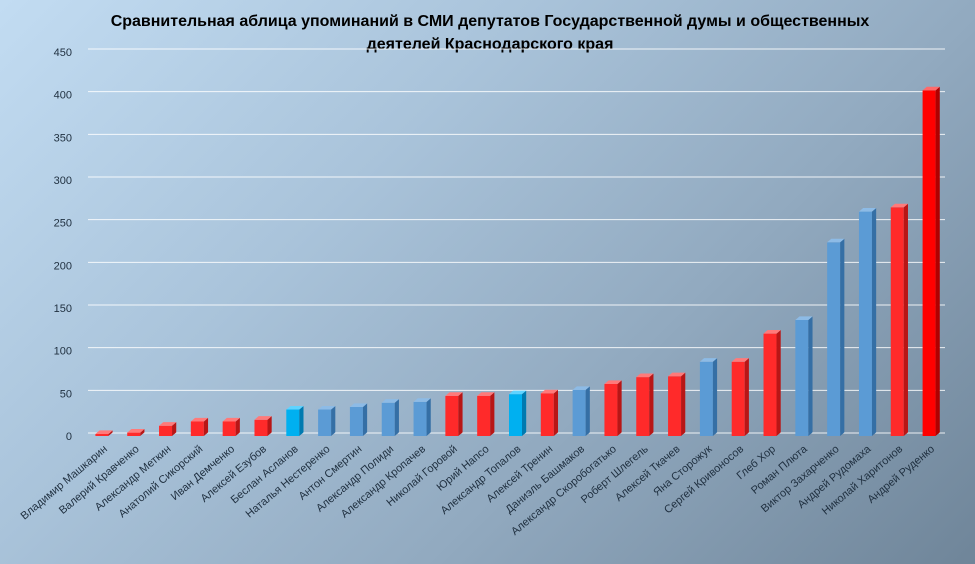  I want to click on y-tick-labels: 0 50 100 150 200 250 300 350 400 450, so click(63, 245).